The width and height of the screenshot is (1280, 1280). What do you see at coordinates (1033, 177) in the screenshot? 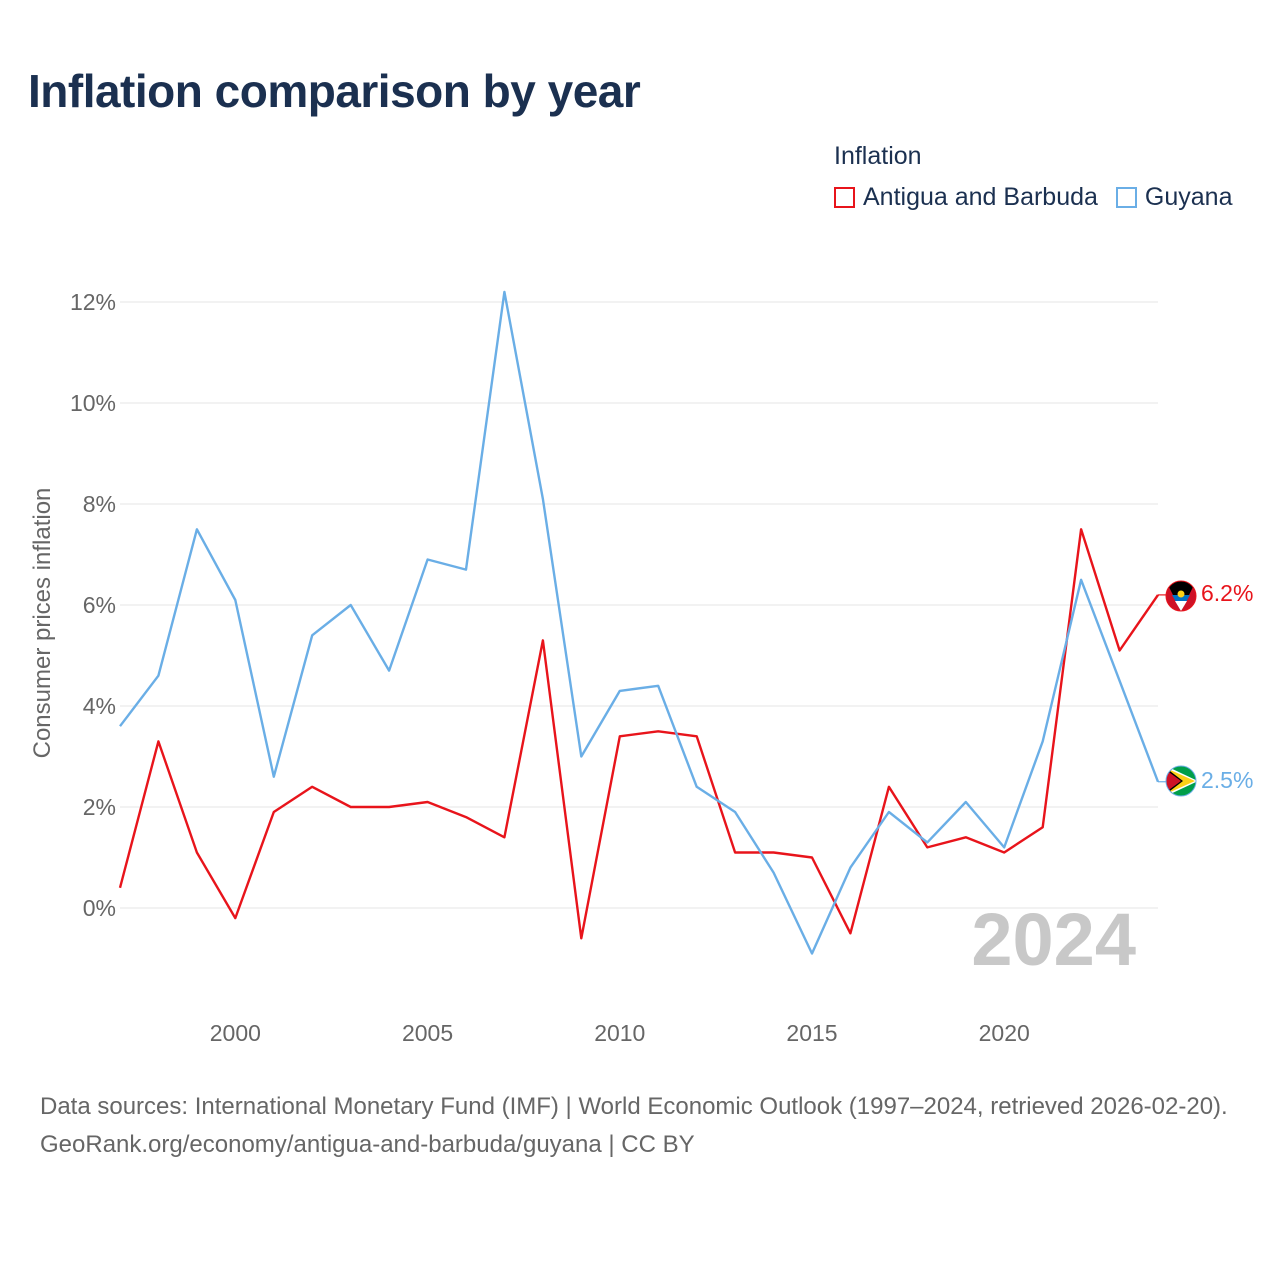
I see `legend: Inflation Antigua and Barbuda Guyana` at bounding box center [1033, 177].